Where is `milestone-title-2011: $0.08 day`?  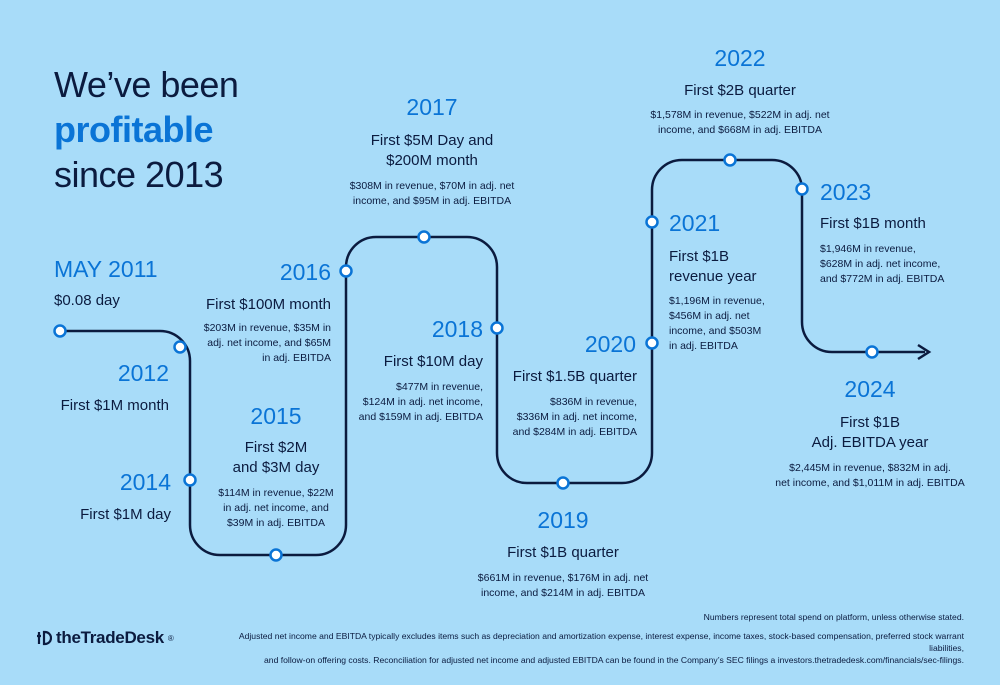 milestone-title-2011: $0.08 day is located at coordinates (87, 300).